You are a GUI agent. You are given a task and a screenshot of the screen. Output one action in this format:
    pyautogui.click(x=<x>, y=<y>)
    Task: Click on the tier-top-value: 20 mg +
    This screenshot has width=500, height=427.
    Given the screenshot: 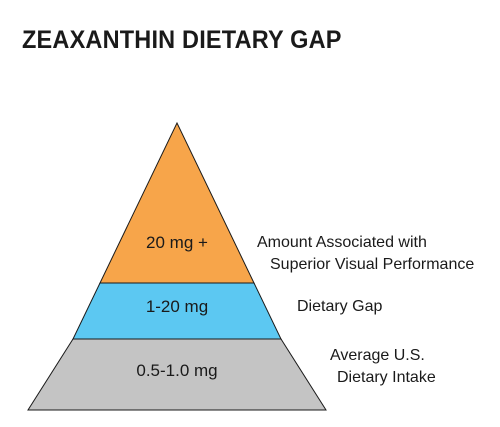 What is the action you would take?
    pyautogui.click(x=177, y=242)
    